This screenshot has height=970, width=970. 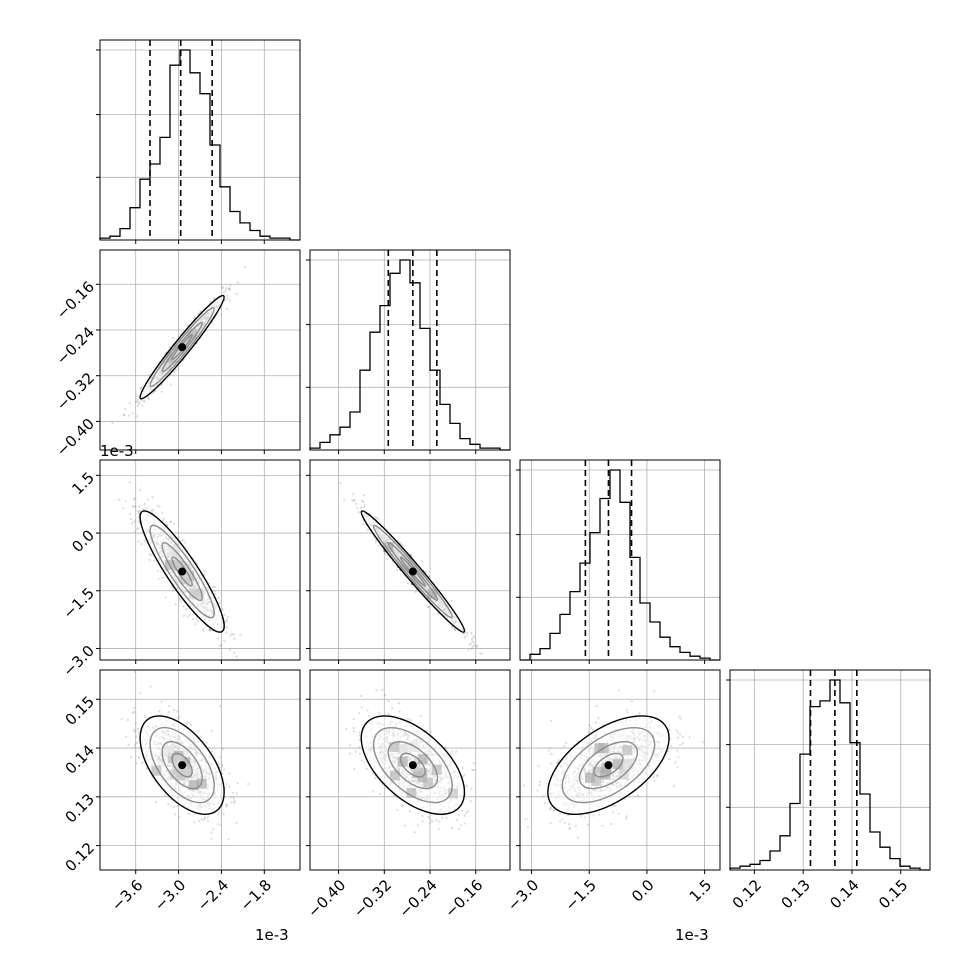 What do you see at coordinates (213, 895) in the screenshot?
I see `x-tick-label: −2.4` at bounding box center [213, 895].